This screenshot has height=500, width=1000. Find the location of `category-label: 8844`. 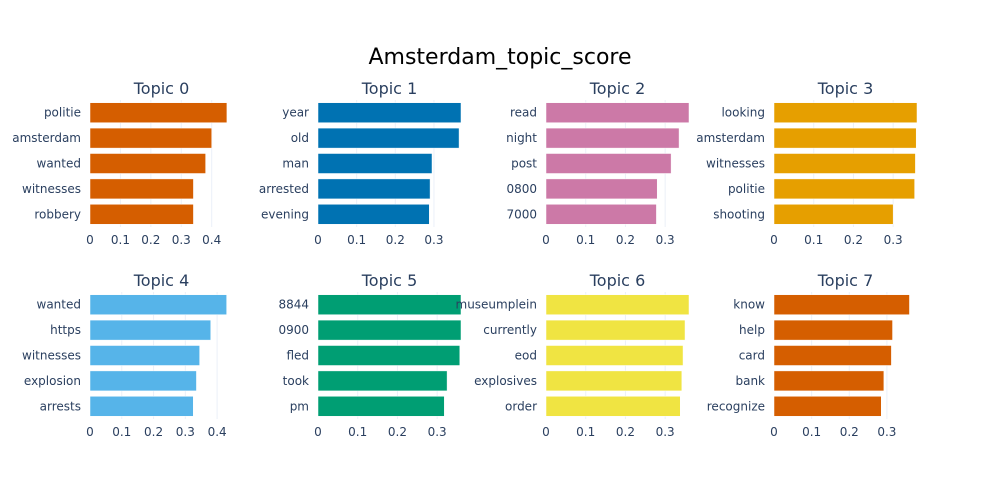

category-label: 8844 is located at coordinates (293, 305).